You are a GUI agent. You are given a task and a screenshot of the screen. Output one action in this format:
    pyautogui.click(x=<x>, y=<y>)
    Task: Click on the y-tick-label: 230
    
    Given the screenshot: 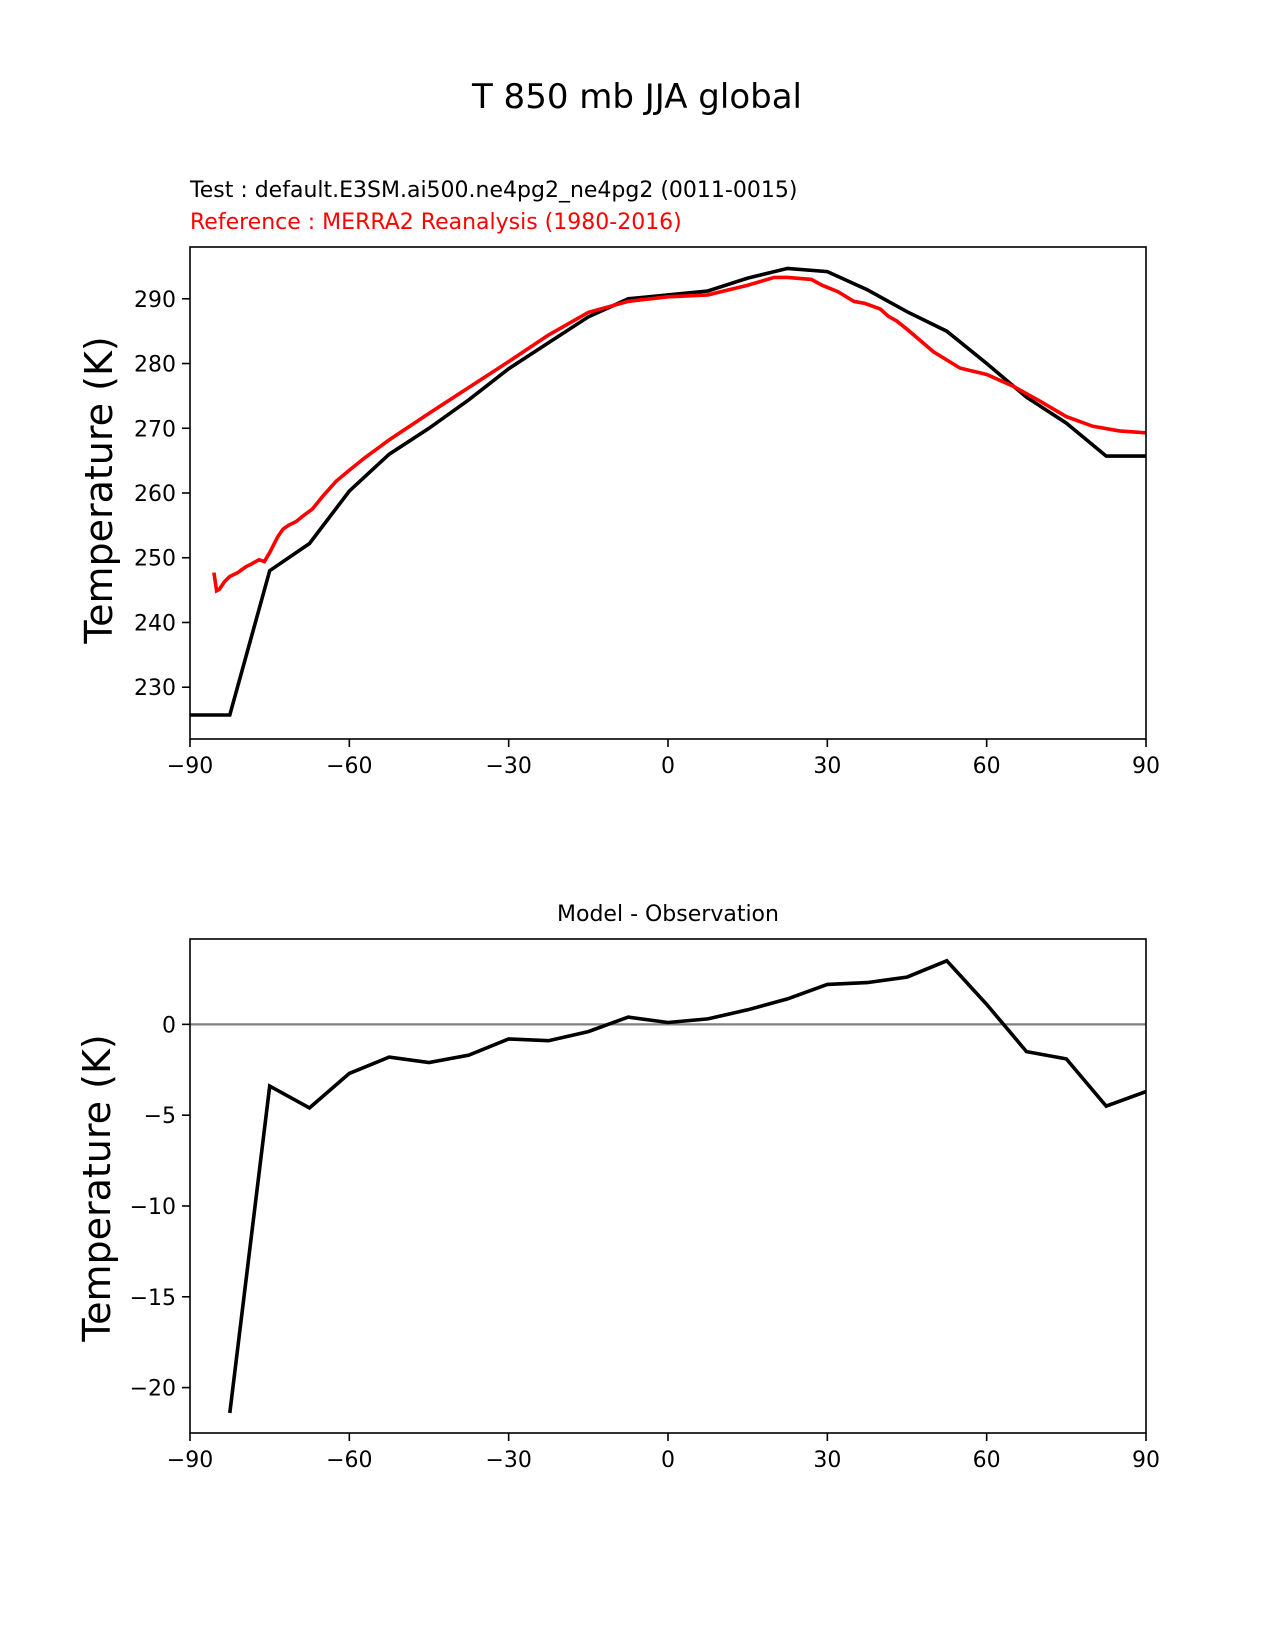 What is the action you would take?
    pyautogui.click(x=155, y=688)
    